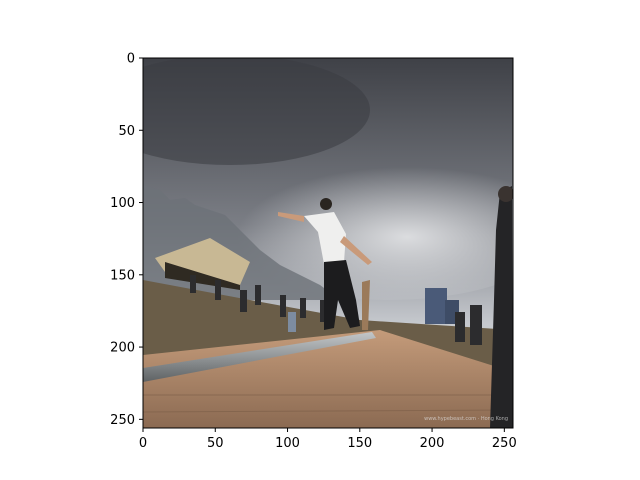  I want to click on x-tick-label: 100, so click(287, 443).